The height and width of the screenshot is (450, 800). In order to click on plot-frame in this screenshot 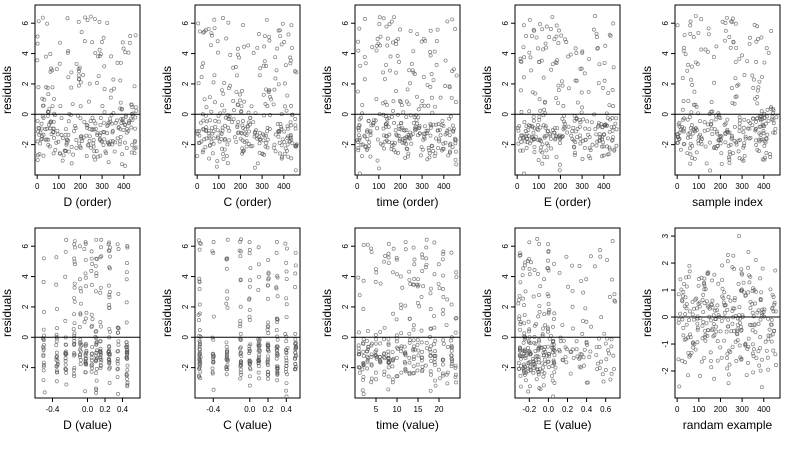, I will do `click(727, 90)`.